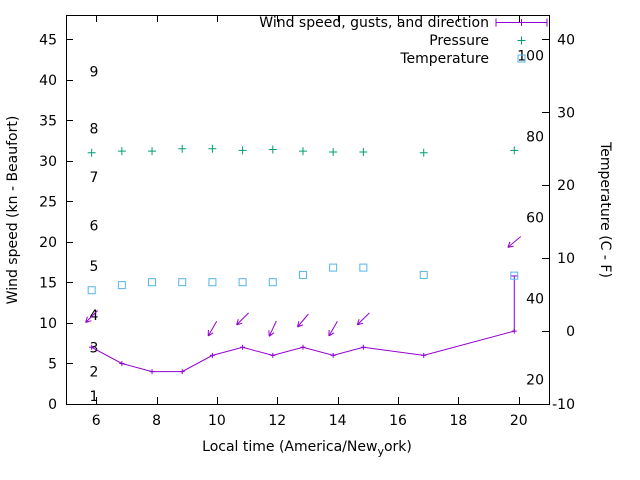 The height and width of the screenshot is (480, 640). Describe the element at coordinates (459, 41) in the screenshot. I see `legend-label-pressure: Pressure` at that location.